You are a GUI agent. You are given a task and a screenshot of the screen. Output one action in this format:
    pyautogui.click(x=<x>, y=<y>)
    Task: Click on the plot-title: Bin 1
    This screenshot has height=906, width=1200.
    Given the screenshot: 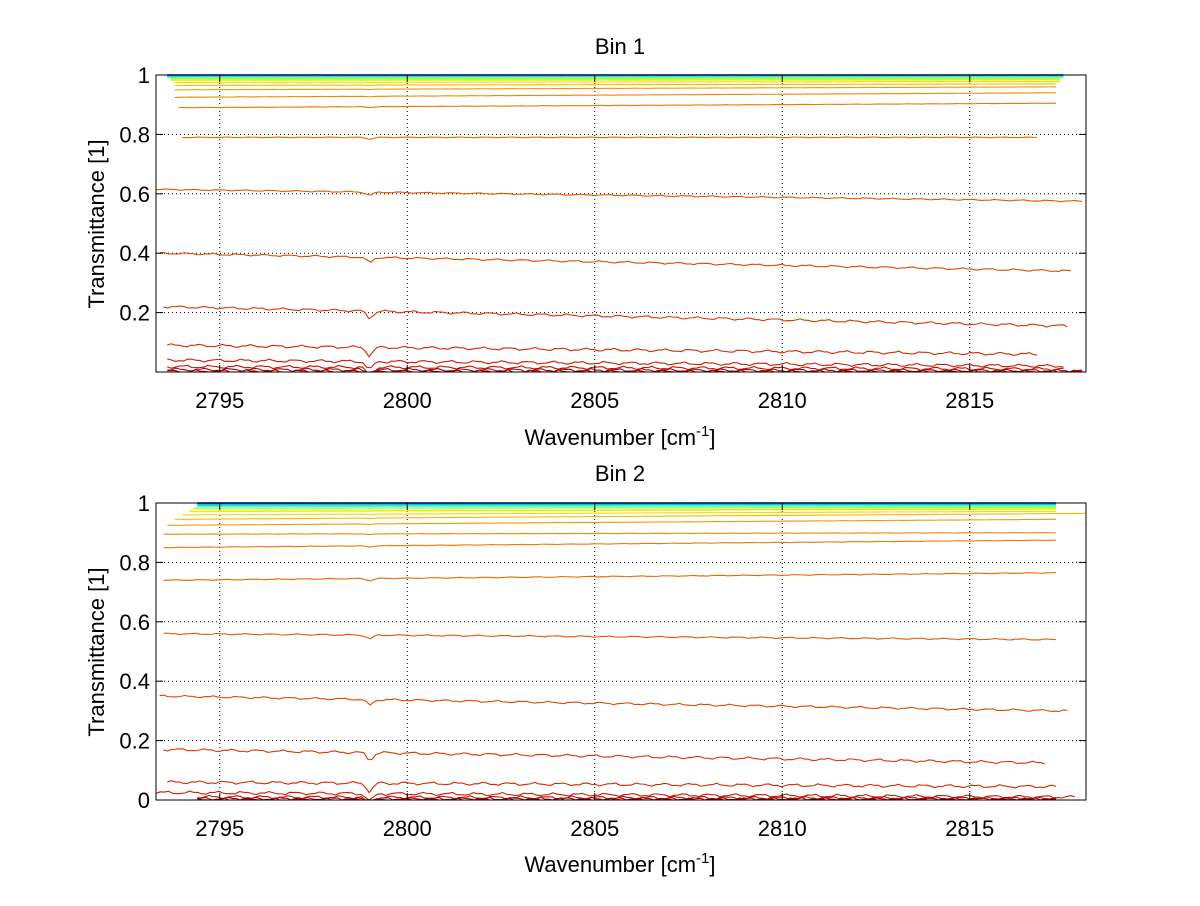 What is the action you would take?
    pyautogui.click(x=620, y=46)
    